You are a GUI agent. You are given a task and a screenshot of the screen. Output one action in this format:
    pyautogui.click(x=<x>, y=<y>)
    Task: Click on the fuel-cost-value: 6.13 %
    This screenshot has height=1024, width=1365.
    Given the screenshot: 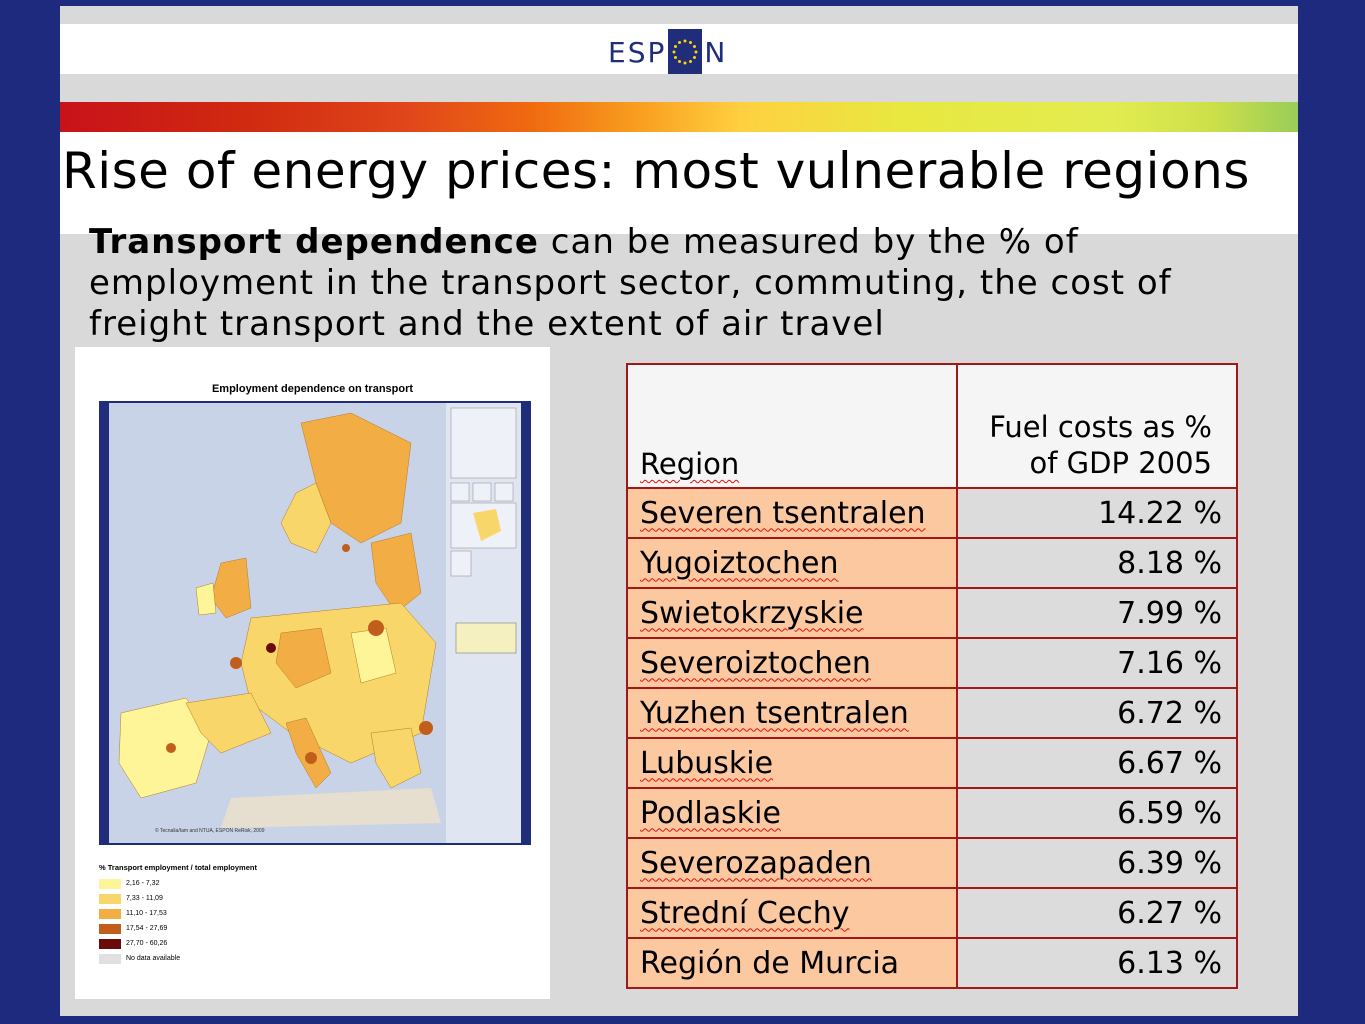 What is the action you would take?
    pyautogui.click(x=1097, y=963)
    